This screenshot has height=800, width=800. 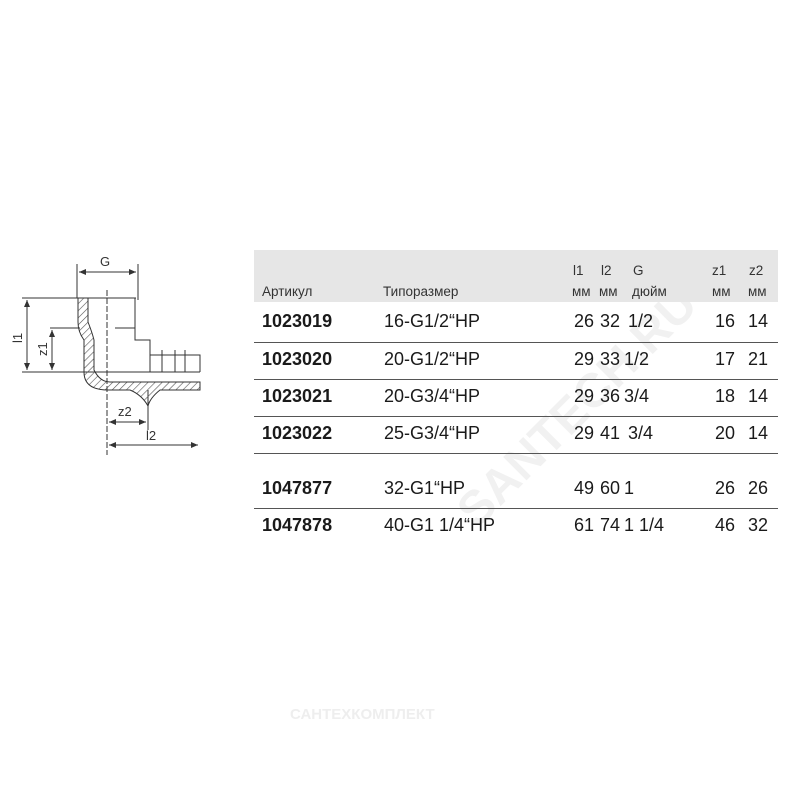 What do you see at coordinates (610, 433) in the screenshot?
I see `cell-l2: 41` at bounding box center [610, 433].